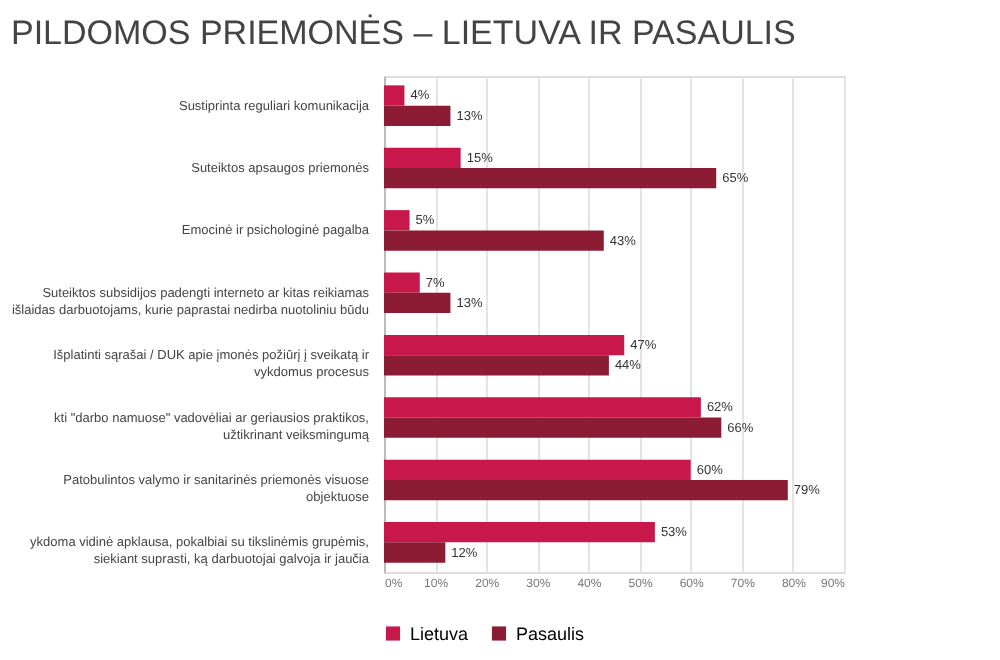  Describe the element at coordinates (439, 633) in the screenshot. I see `legend-label: Lietuva` at that location.